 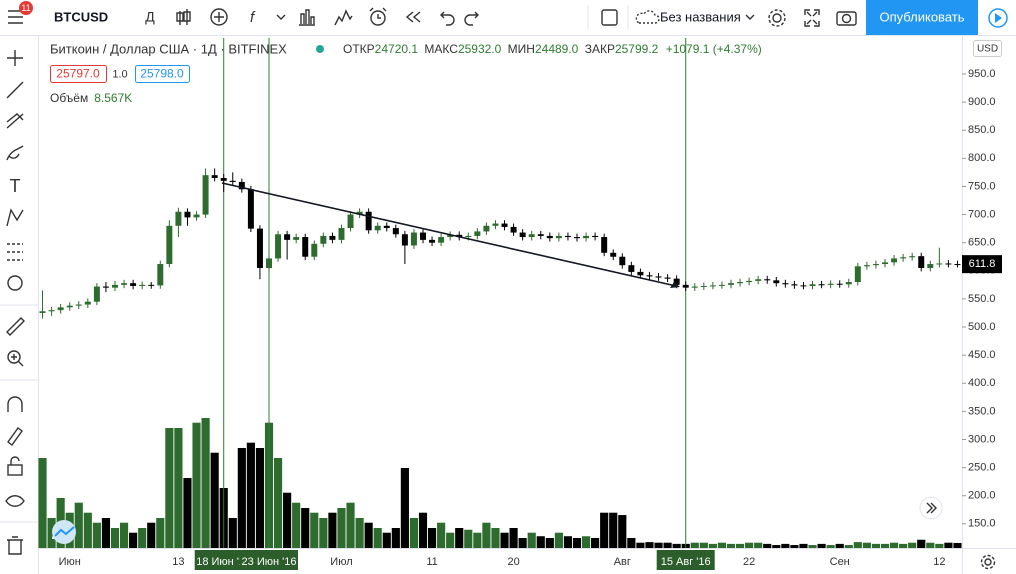 What do you see at coordinates (15, 436) in the screenshot?
I see `lock-drawing-tool` at bounding box center [15, 436].